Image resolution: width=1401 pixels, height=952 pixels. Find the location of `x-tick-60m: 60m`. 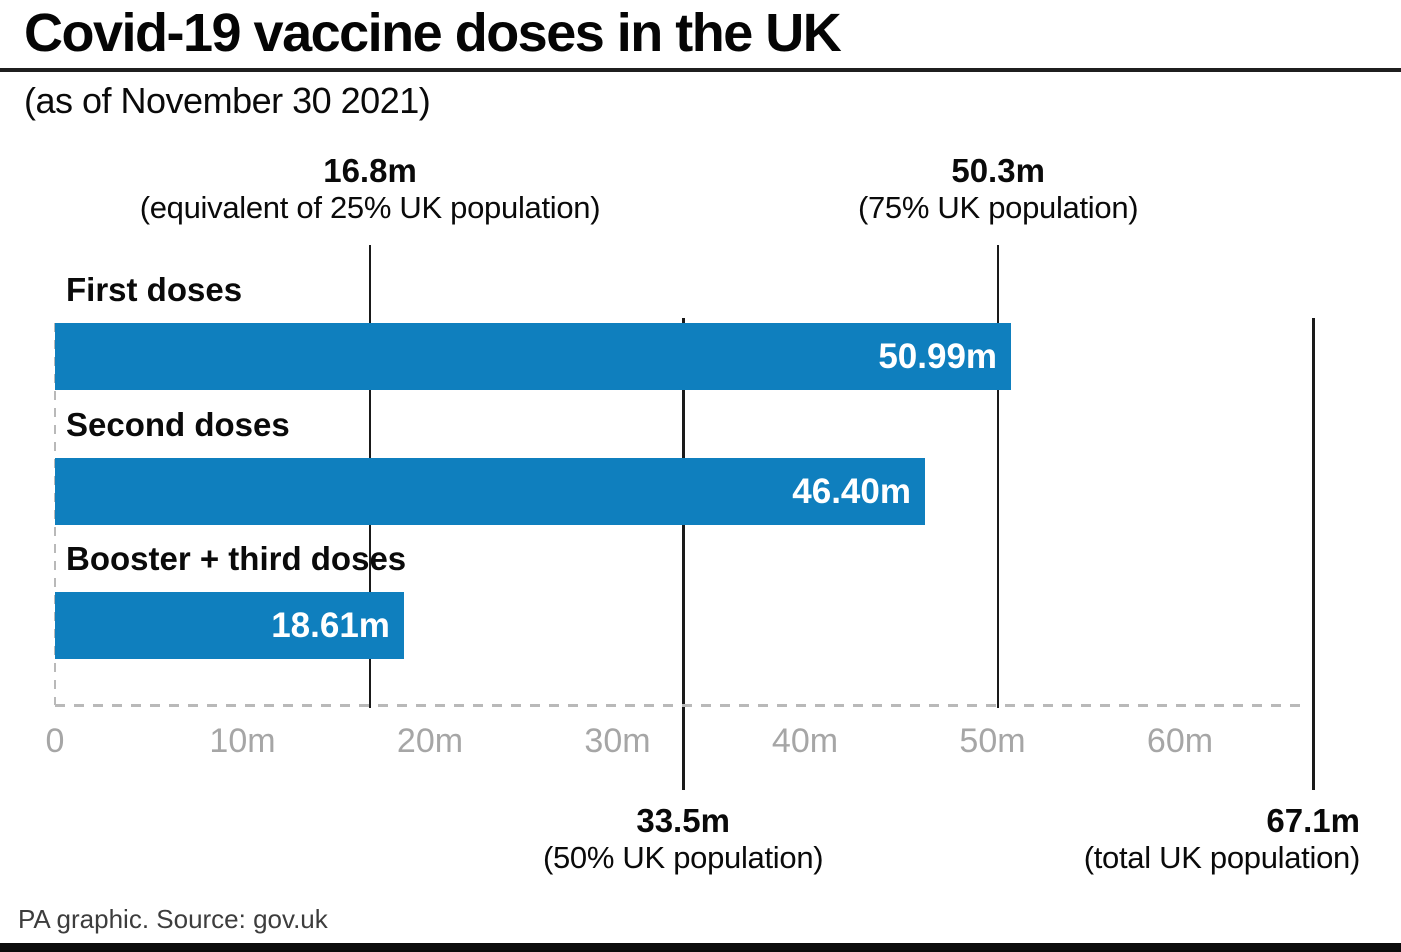

x-tick-60m: 60m is located at coordinates (1180, 741).